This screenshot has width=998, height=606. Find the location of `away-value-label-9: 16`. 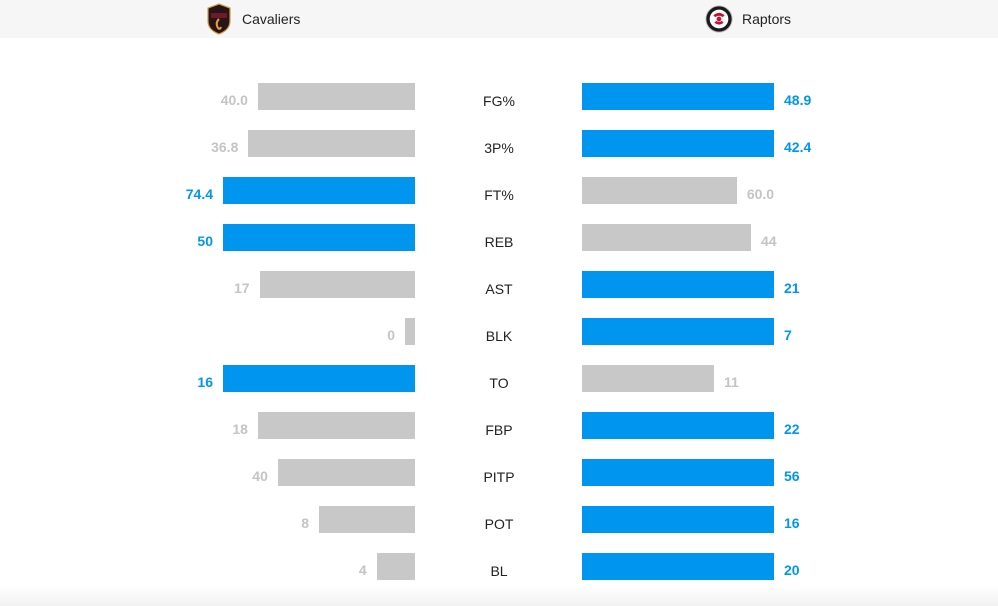

away-value-label-9: 16 is located at coordinates (792, 523).